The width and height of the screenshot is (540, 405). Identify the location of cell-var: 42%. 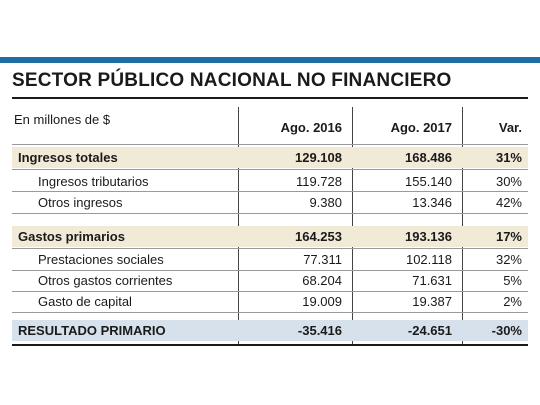
(508, 202).